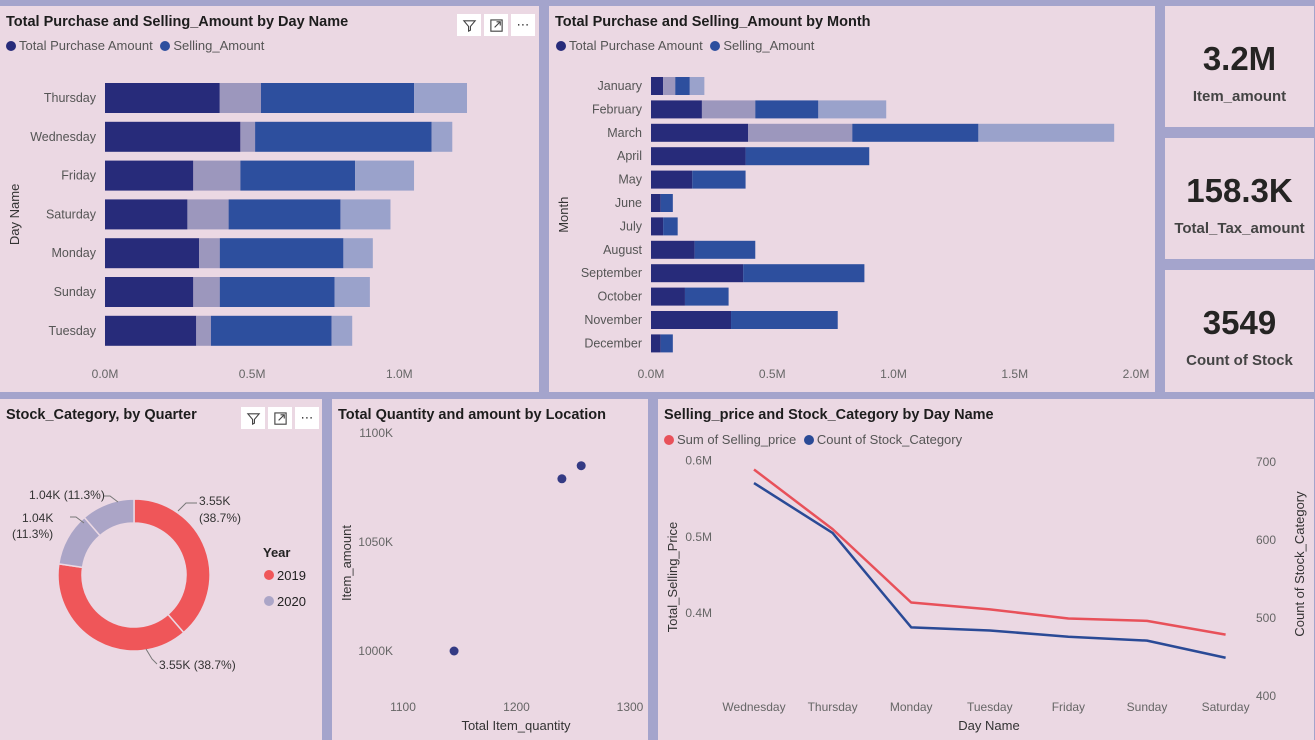  Describe the element at coordinates (403, 707) in the screenshot. I see `x-tick-label: 1100` at that location.